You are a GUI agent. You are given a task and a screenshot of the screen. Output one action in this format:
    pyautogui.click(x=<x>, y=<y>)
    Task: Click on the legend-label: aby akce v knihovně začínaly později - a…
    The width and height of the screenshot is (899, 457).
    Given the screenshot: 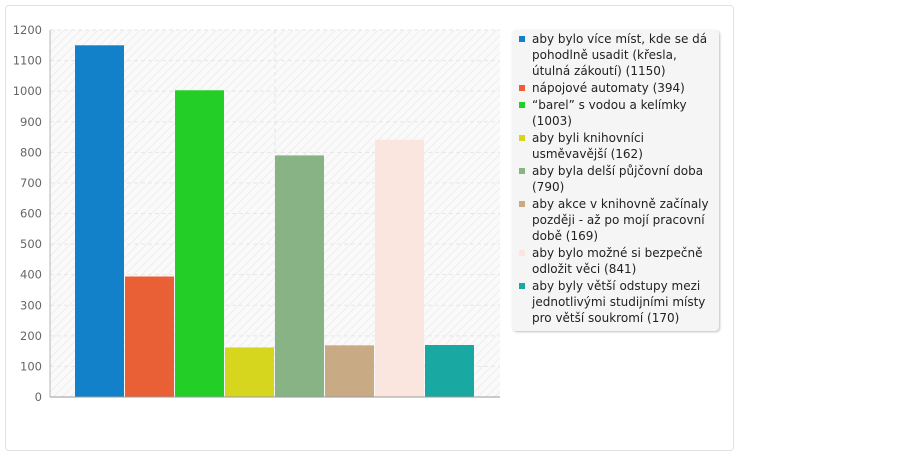 What is the action you would take?
    pyautogui.click(x=620, y=220)
    